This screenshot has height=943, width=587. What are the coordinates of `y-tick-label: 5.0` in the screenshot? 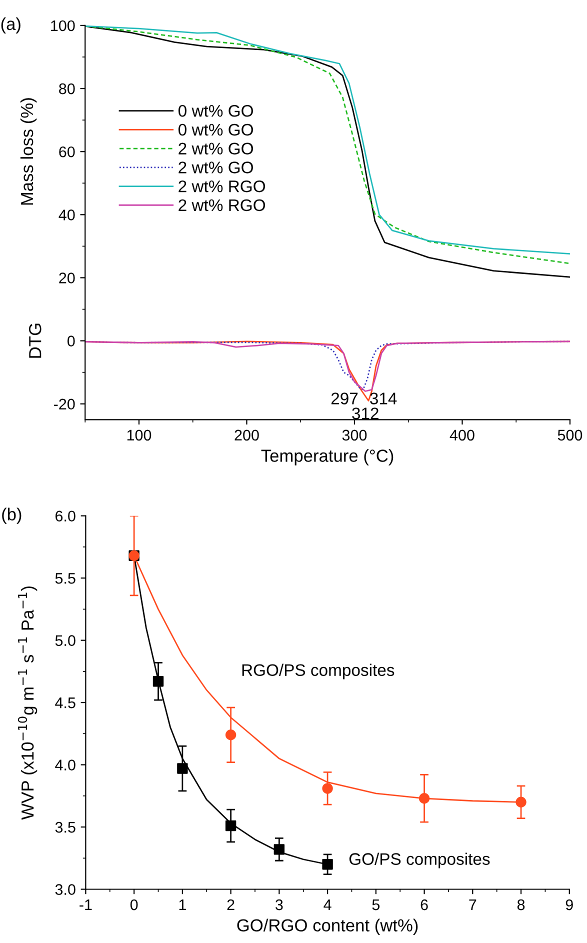 It's located at (65, 640).